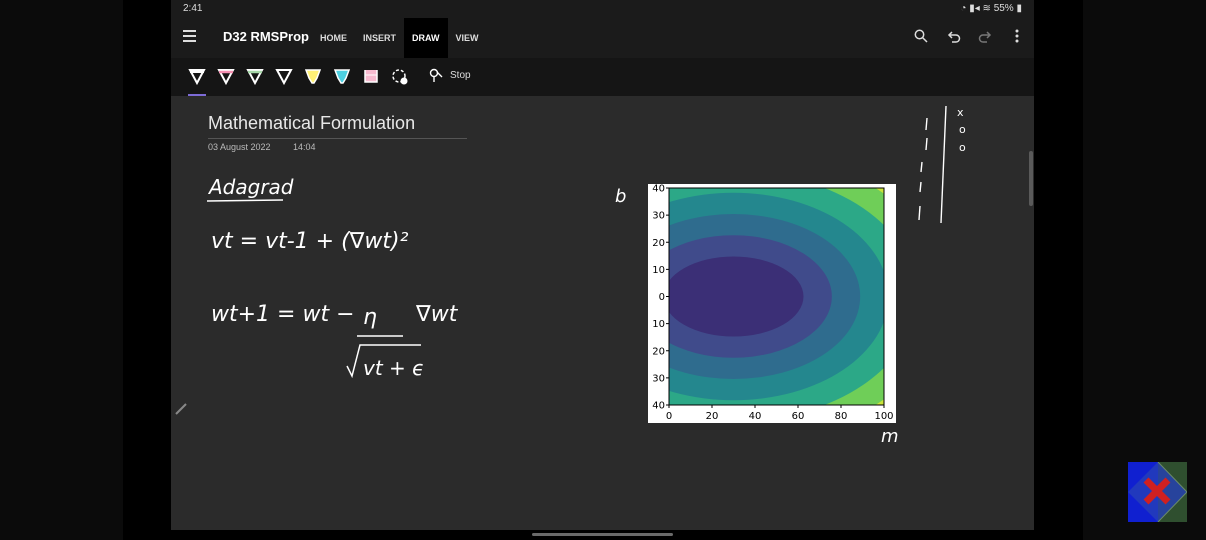 This screenshot has width=1206, height=540. Describe the element at coordinates (61, 270) in the screenshot. I see `left-letterbox` at that location.